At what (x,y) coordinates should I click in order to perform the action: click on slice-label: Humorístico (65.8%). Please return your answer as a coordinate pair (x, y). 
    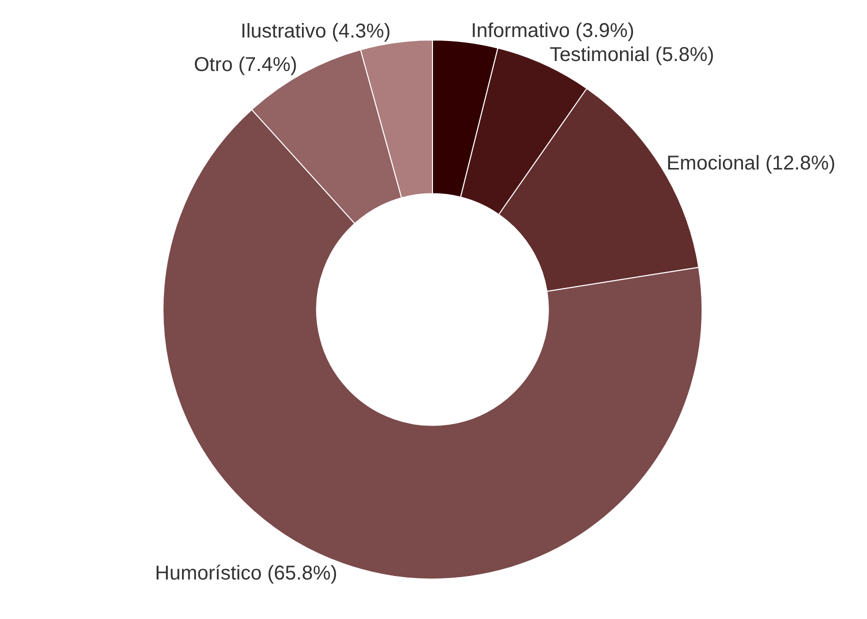
    Looking at the image, I should click on (246, 573).